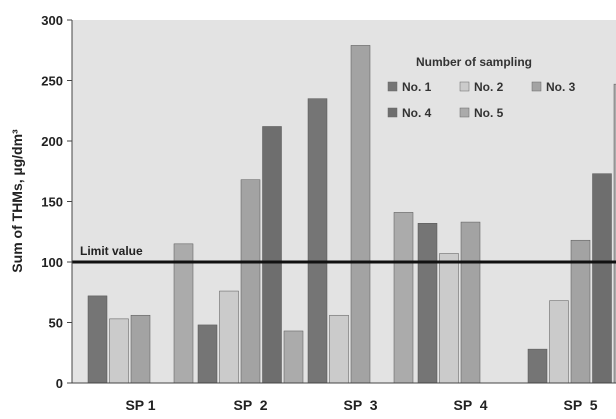 The width and height of the screenshot is (616, 419). What do you see at coordinates (417, 113) in the screenshot?
I see `legend-label: No. 4` at bounding box center [417, 113].